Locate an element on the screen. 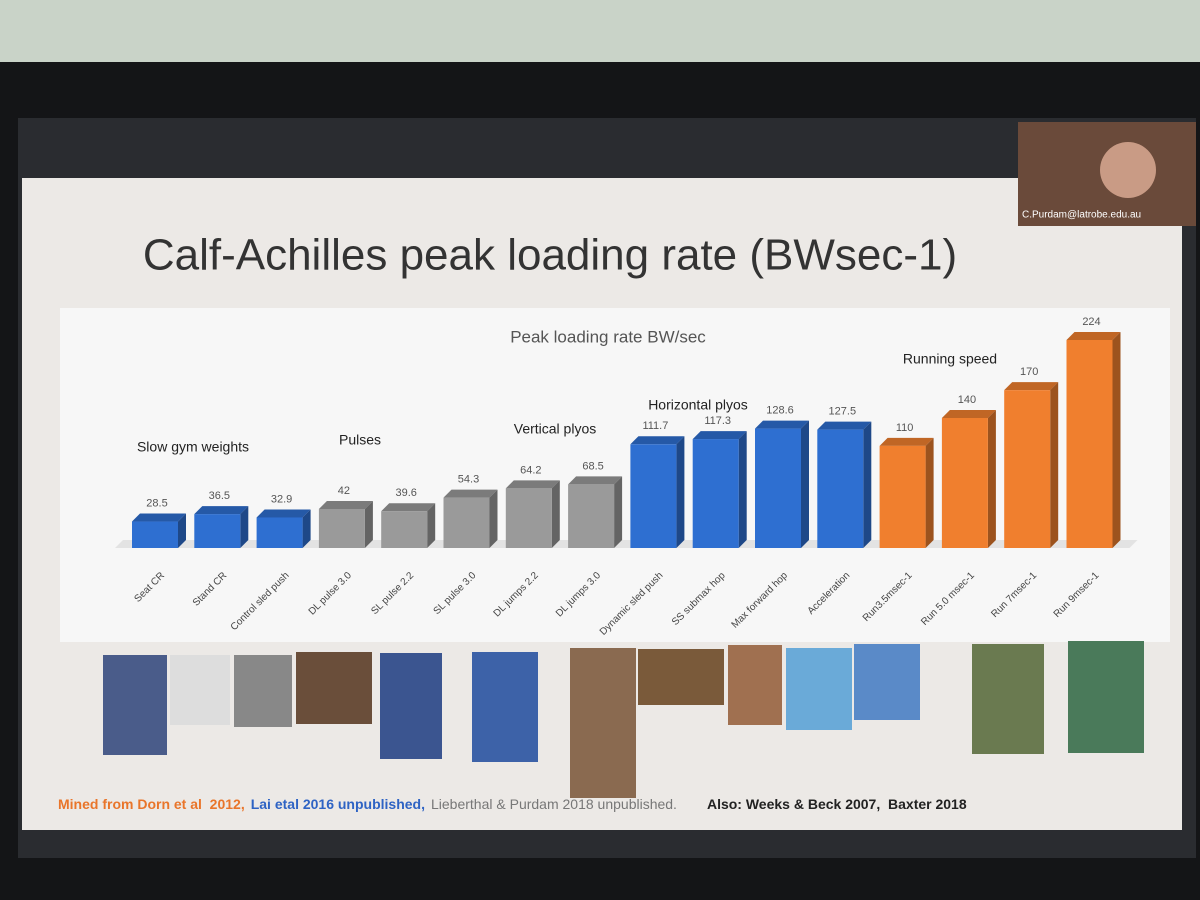  value-label: 128.6 is located at coordinates (780, 410).